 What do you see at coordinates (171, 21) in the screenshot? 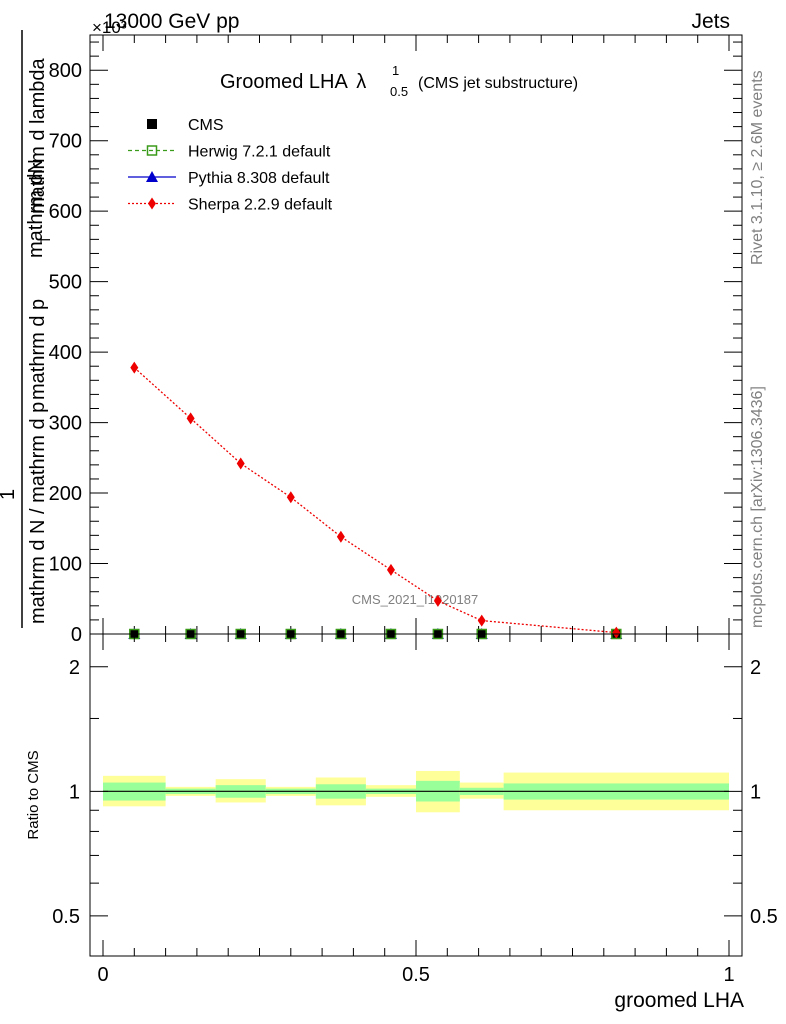
I see `header-left: 13000 GeV pp` at bounding box center [171, 21].